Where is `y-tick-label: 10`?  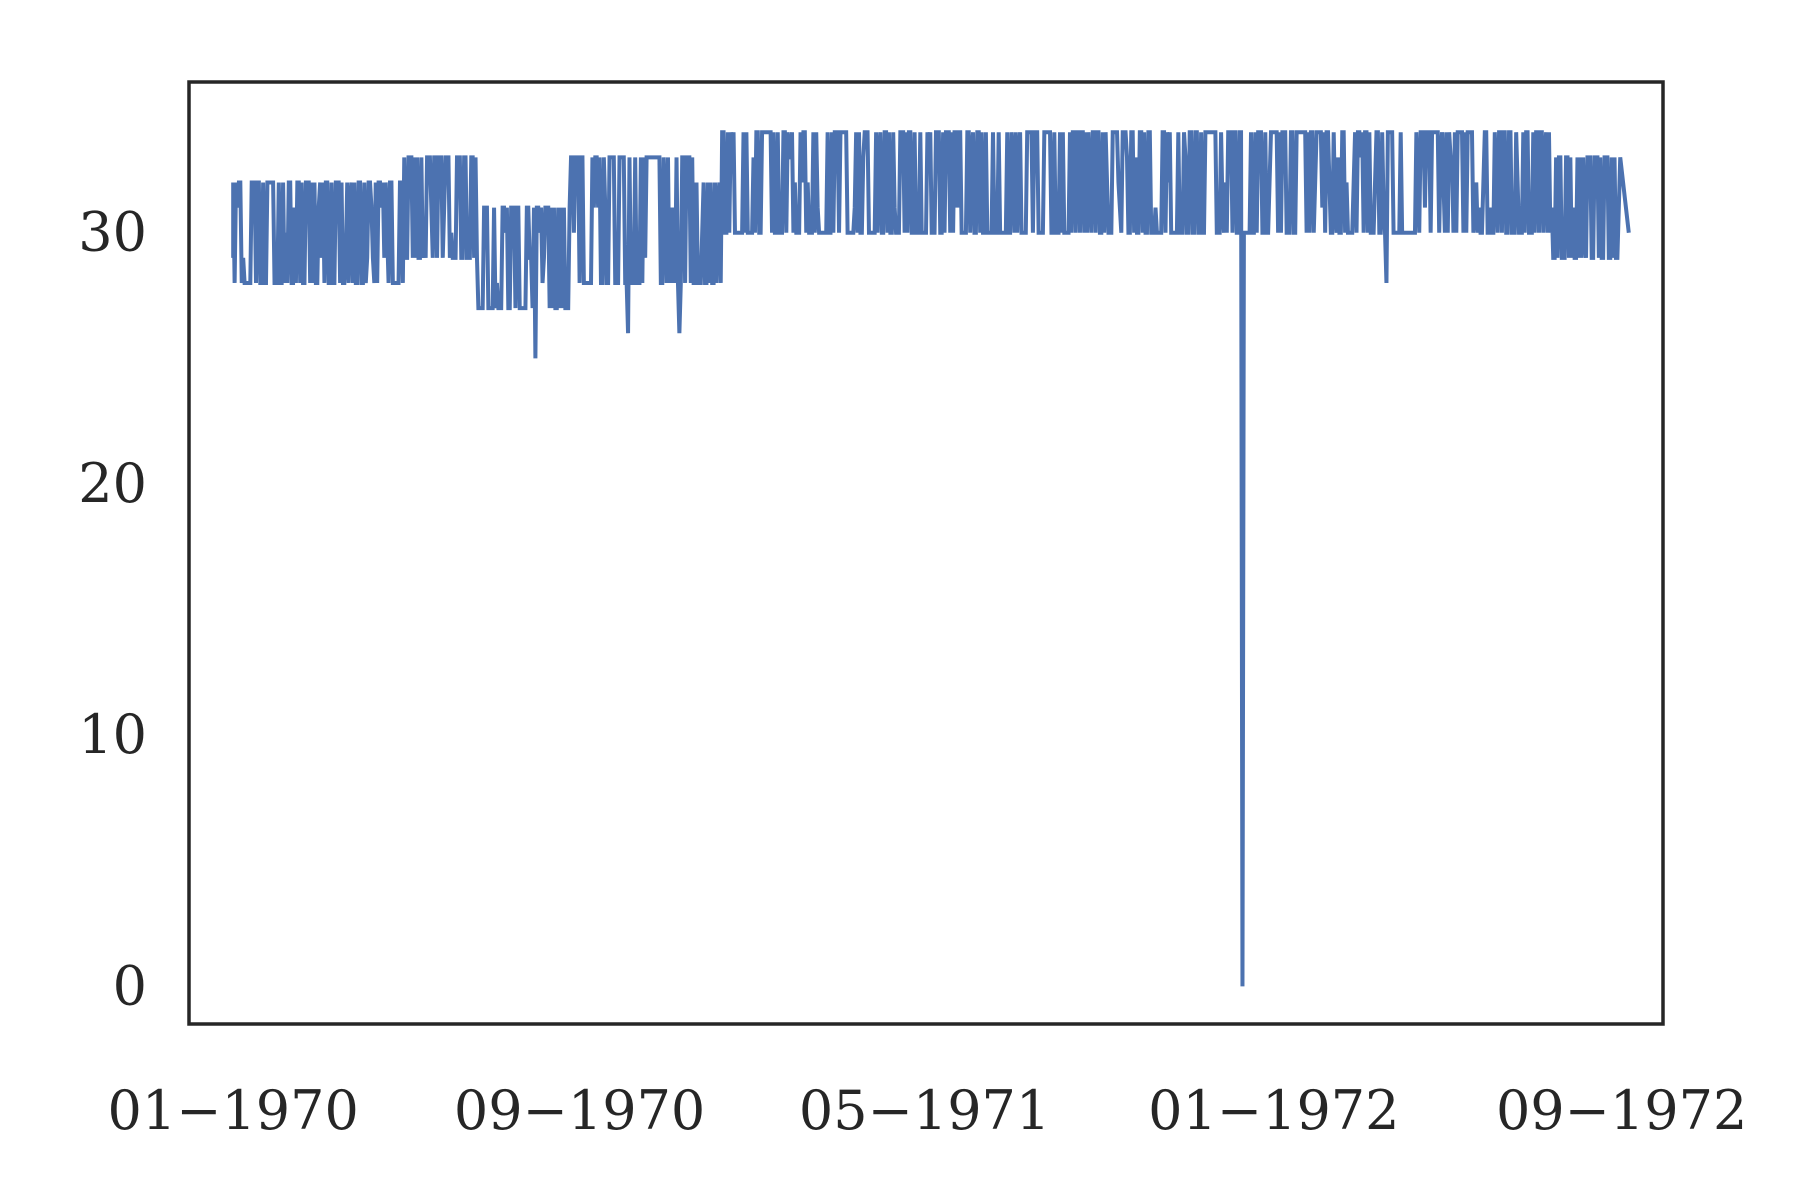 y-tick-label: 10 is located at coordinates (112, 734).